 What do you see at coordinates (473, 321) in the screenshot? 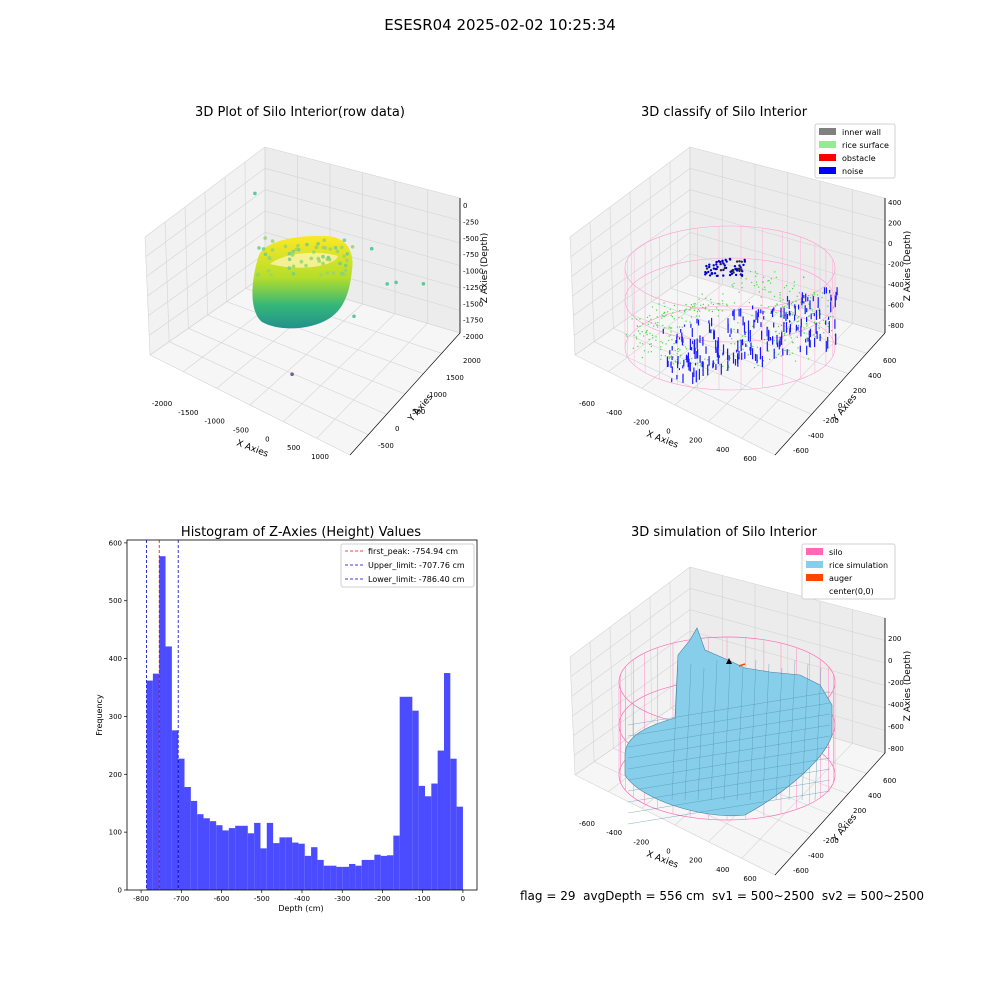
I see `tick-label: -1750` at bounding box center [473, 321].